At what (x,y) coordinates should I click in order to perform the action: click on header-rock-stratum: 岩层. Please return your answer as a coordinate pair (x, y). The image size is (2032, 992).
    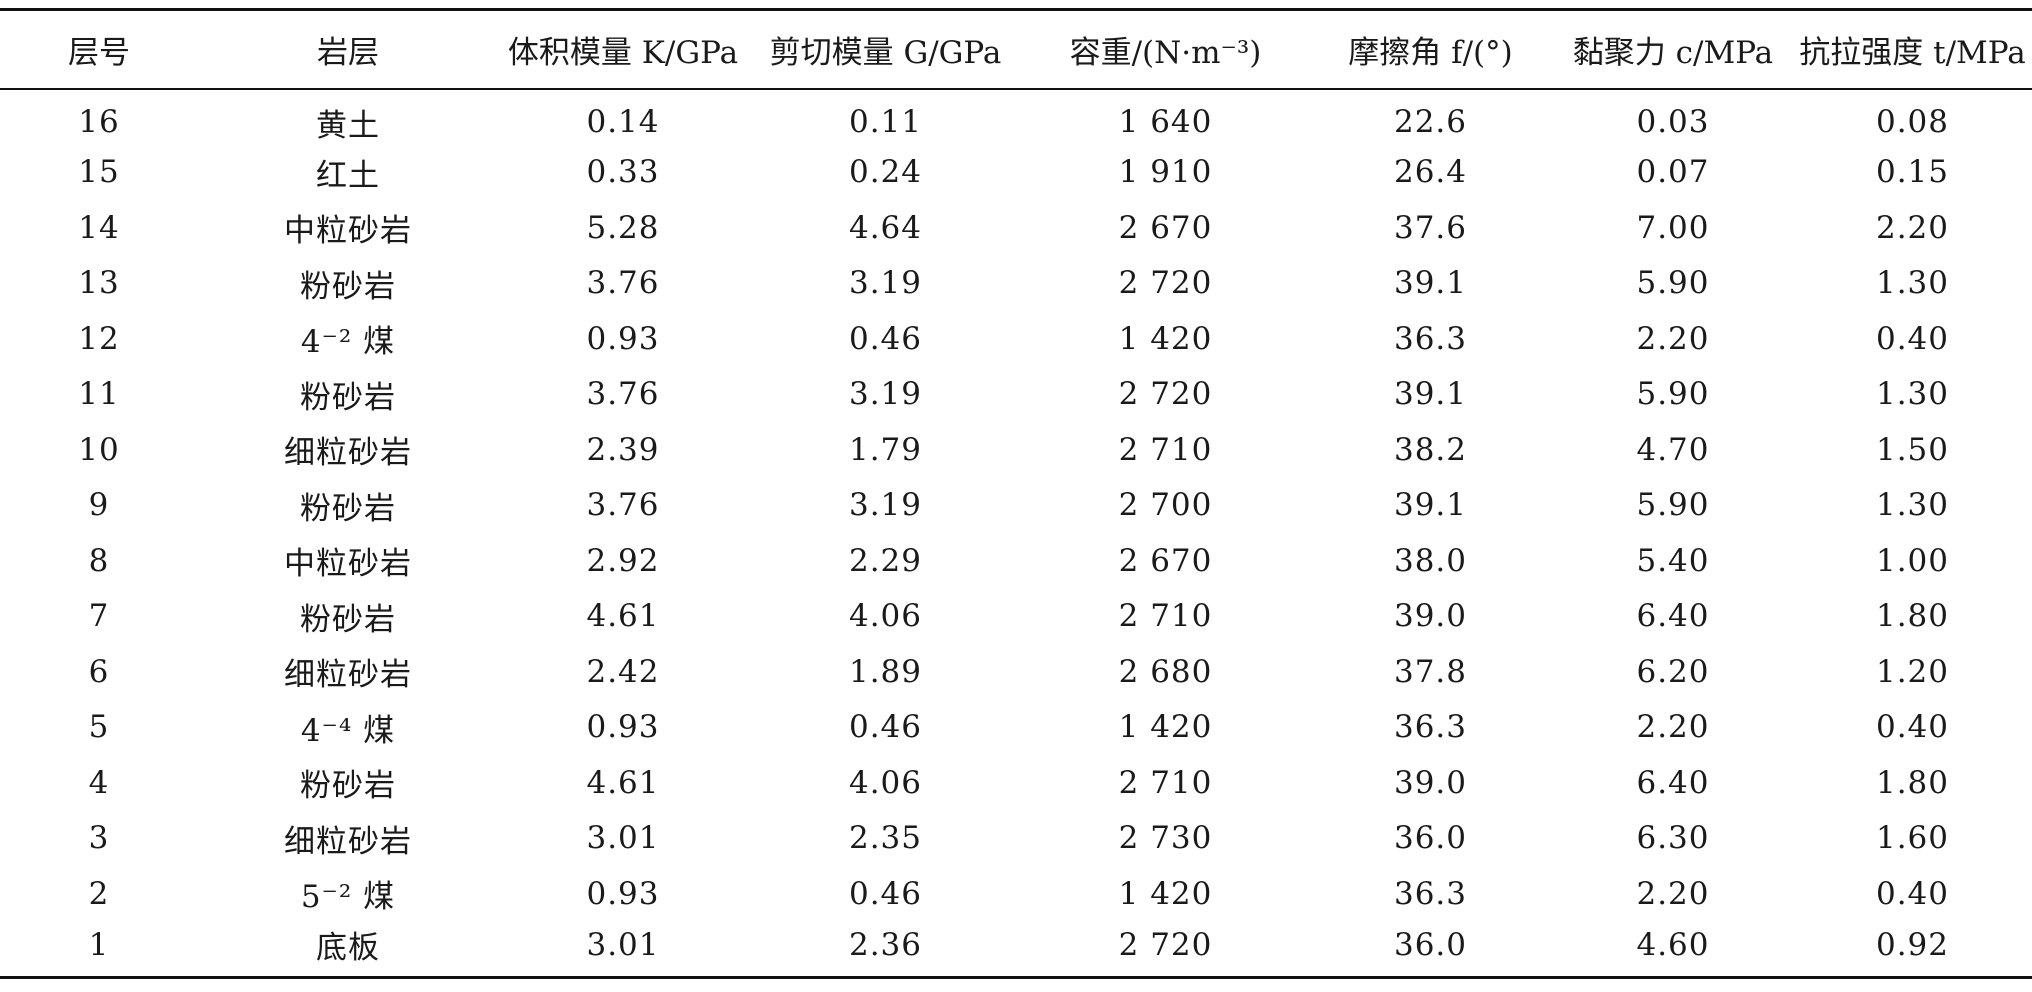
    Looking at the image, I should click on (348, 49).